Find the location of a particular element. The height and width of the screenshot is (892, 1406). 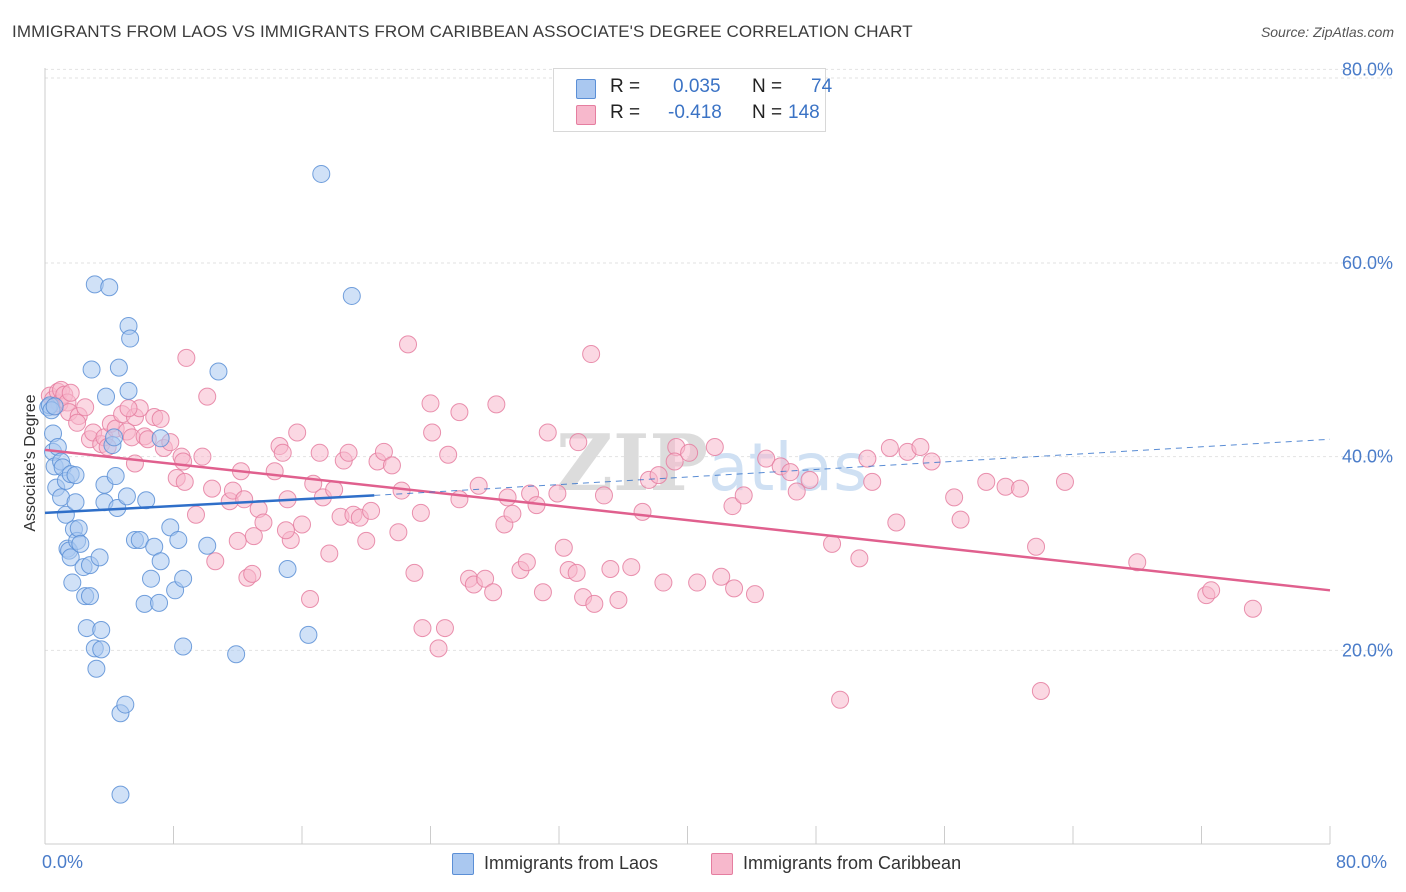

y-tick-label: 40.0% is located at coordinates (1367, 457).